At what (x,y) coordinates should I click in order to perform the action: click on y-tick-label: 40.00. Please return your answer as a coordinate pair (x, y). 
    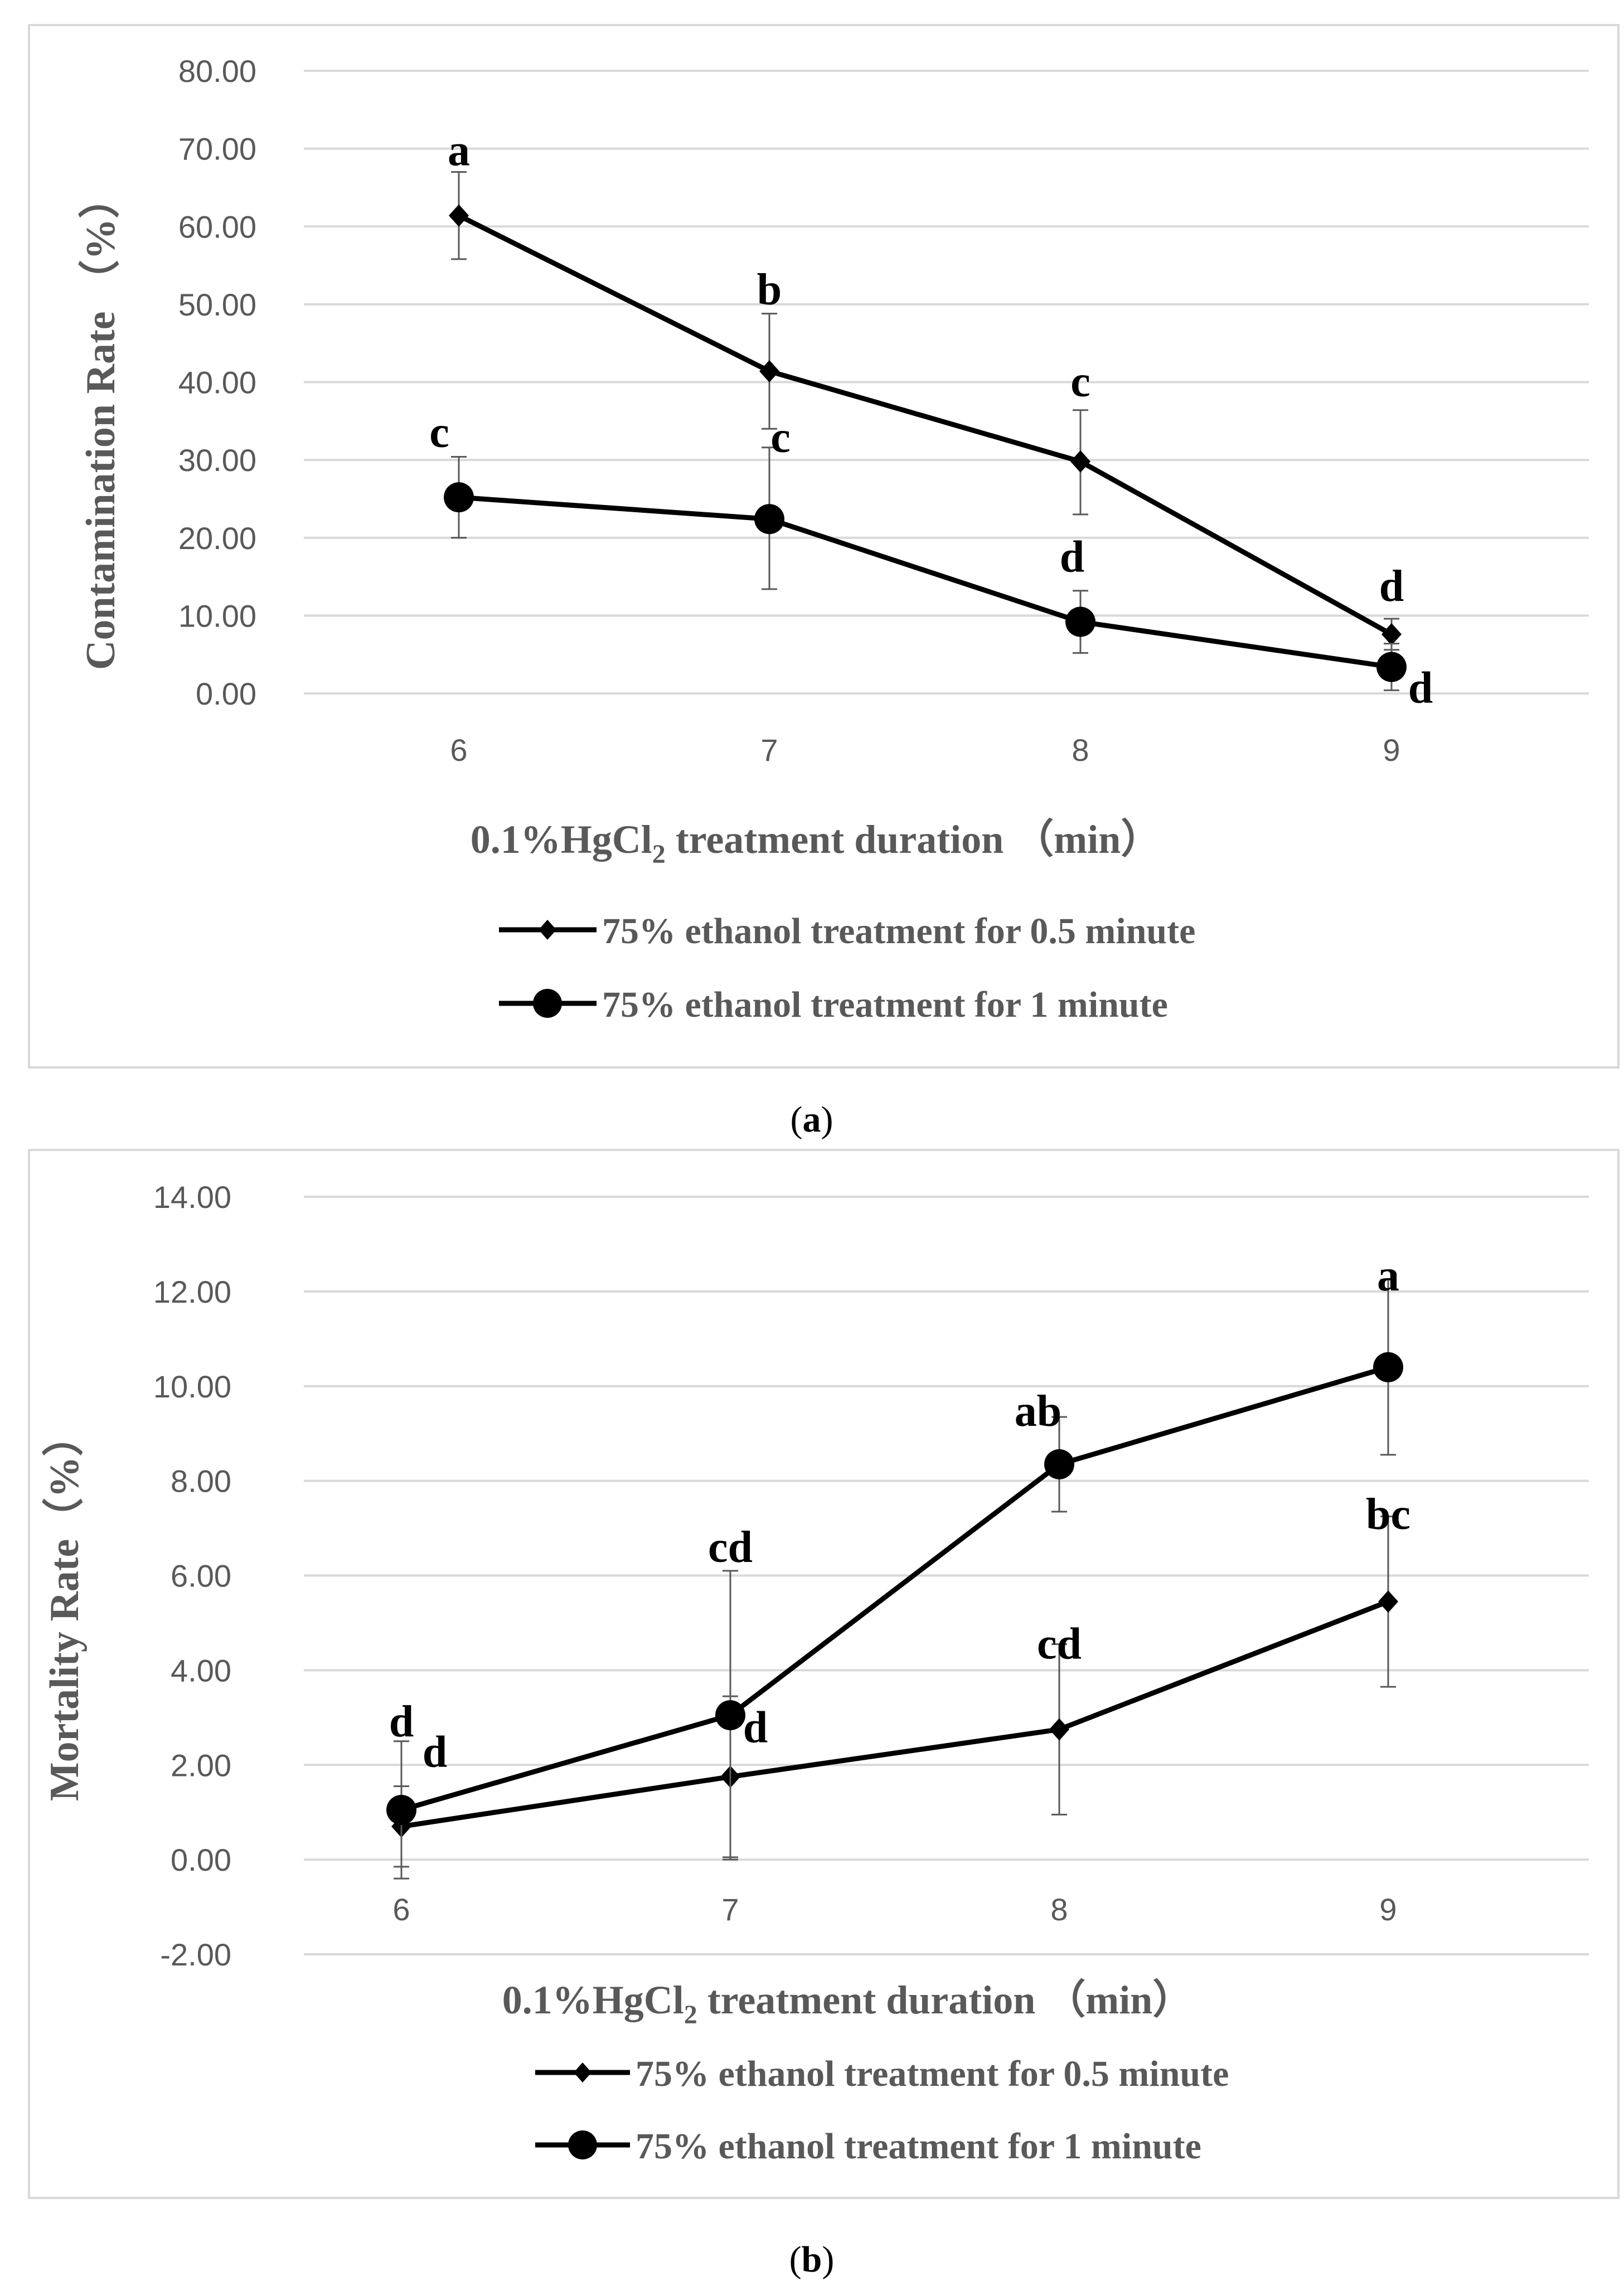
    Looking at the image, I should click on (217, 383).